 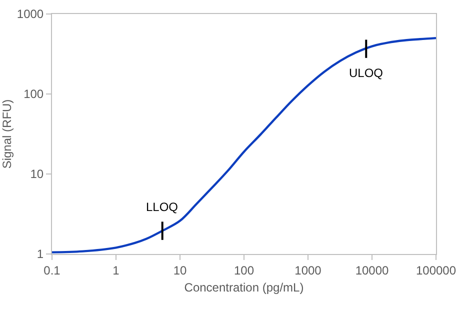 What do you see at coordinates (372, 270) in the screenshot?
I see `x-tick-label: 10000` at bounding box center [372, 270].